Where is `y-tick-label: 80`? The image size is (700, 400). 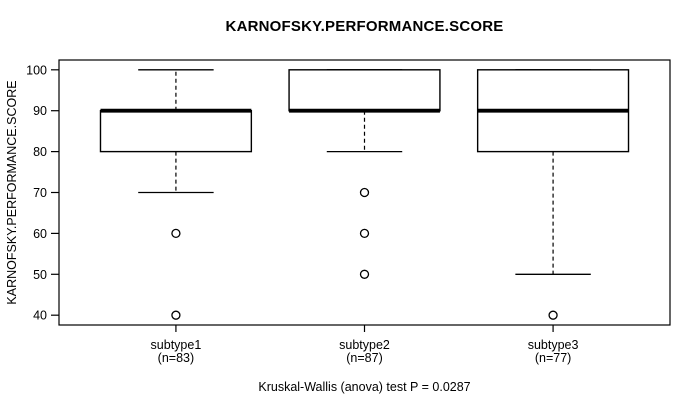
y-tick-label: 80 is located at coordinates (40, 152).